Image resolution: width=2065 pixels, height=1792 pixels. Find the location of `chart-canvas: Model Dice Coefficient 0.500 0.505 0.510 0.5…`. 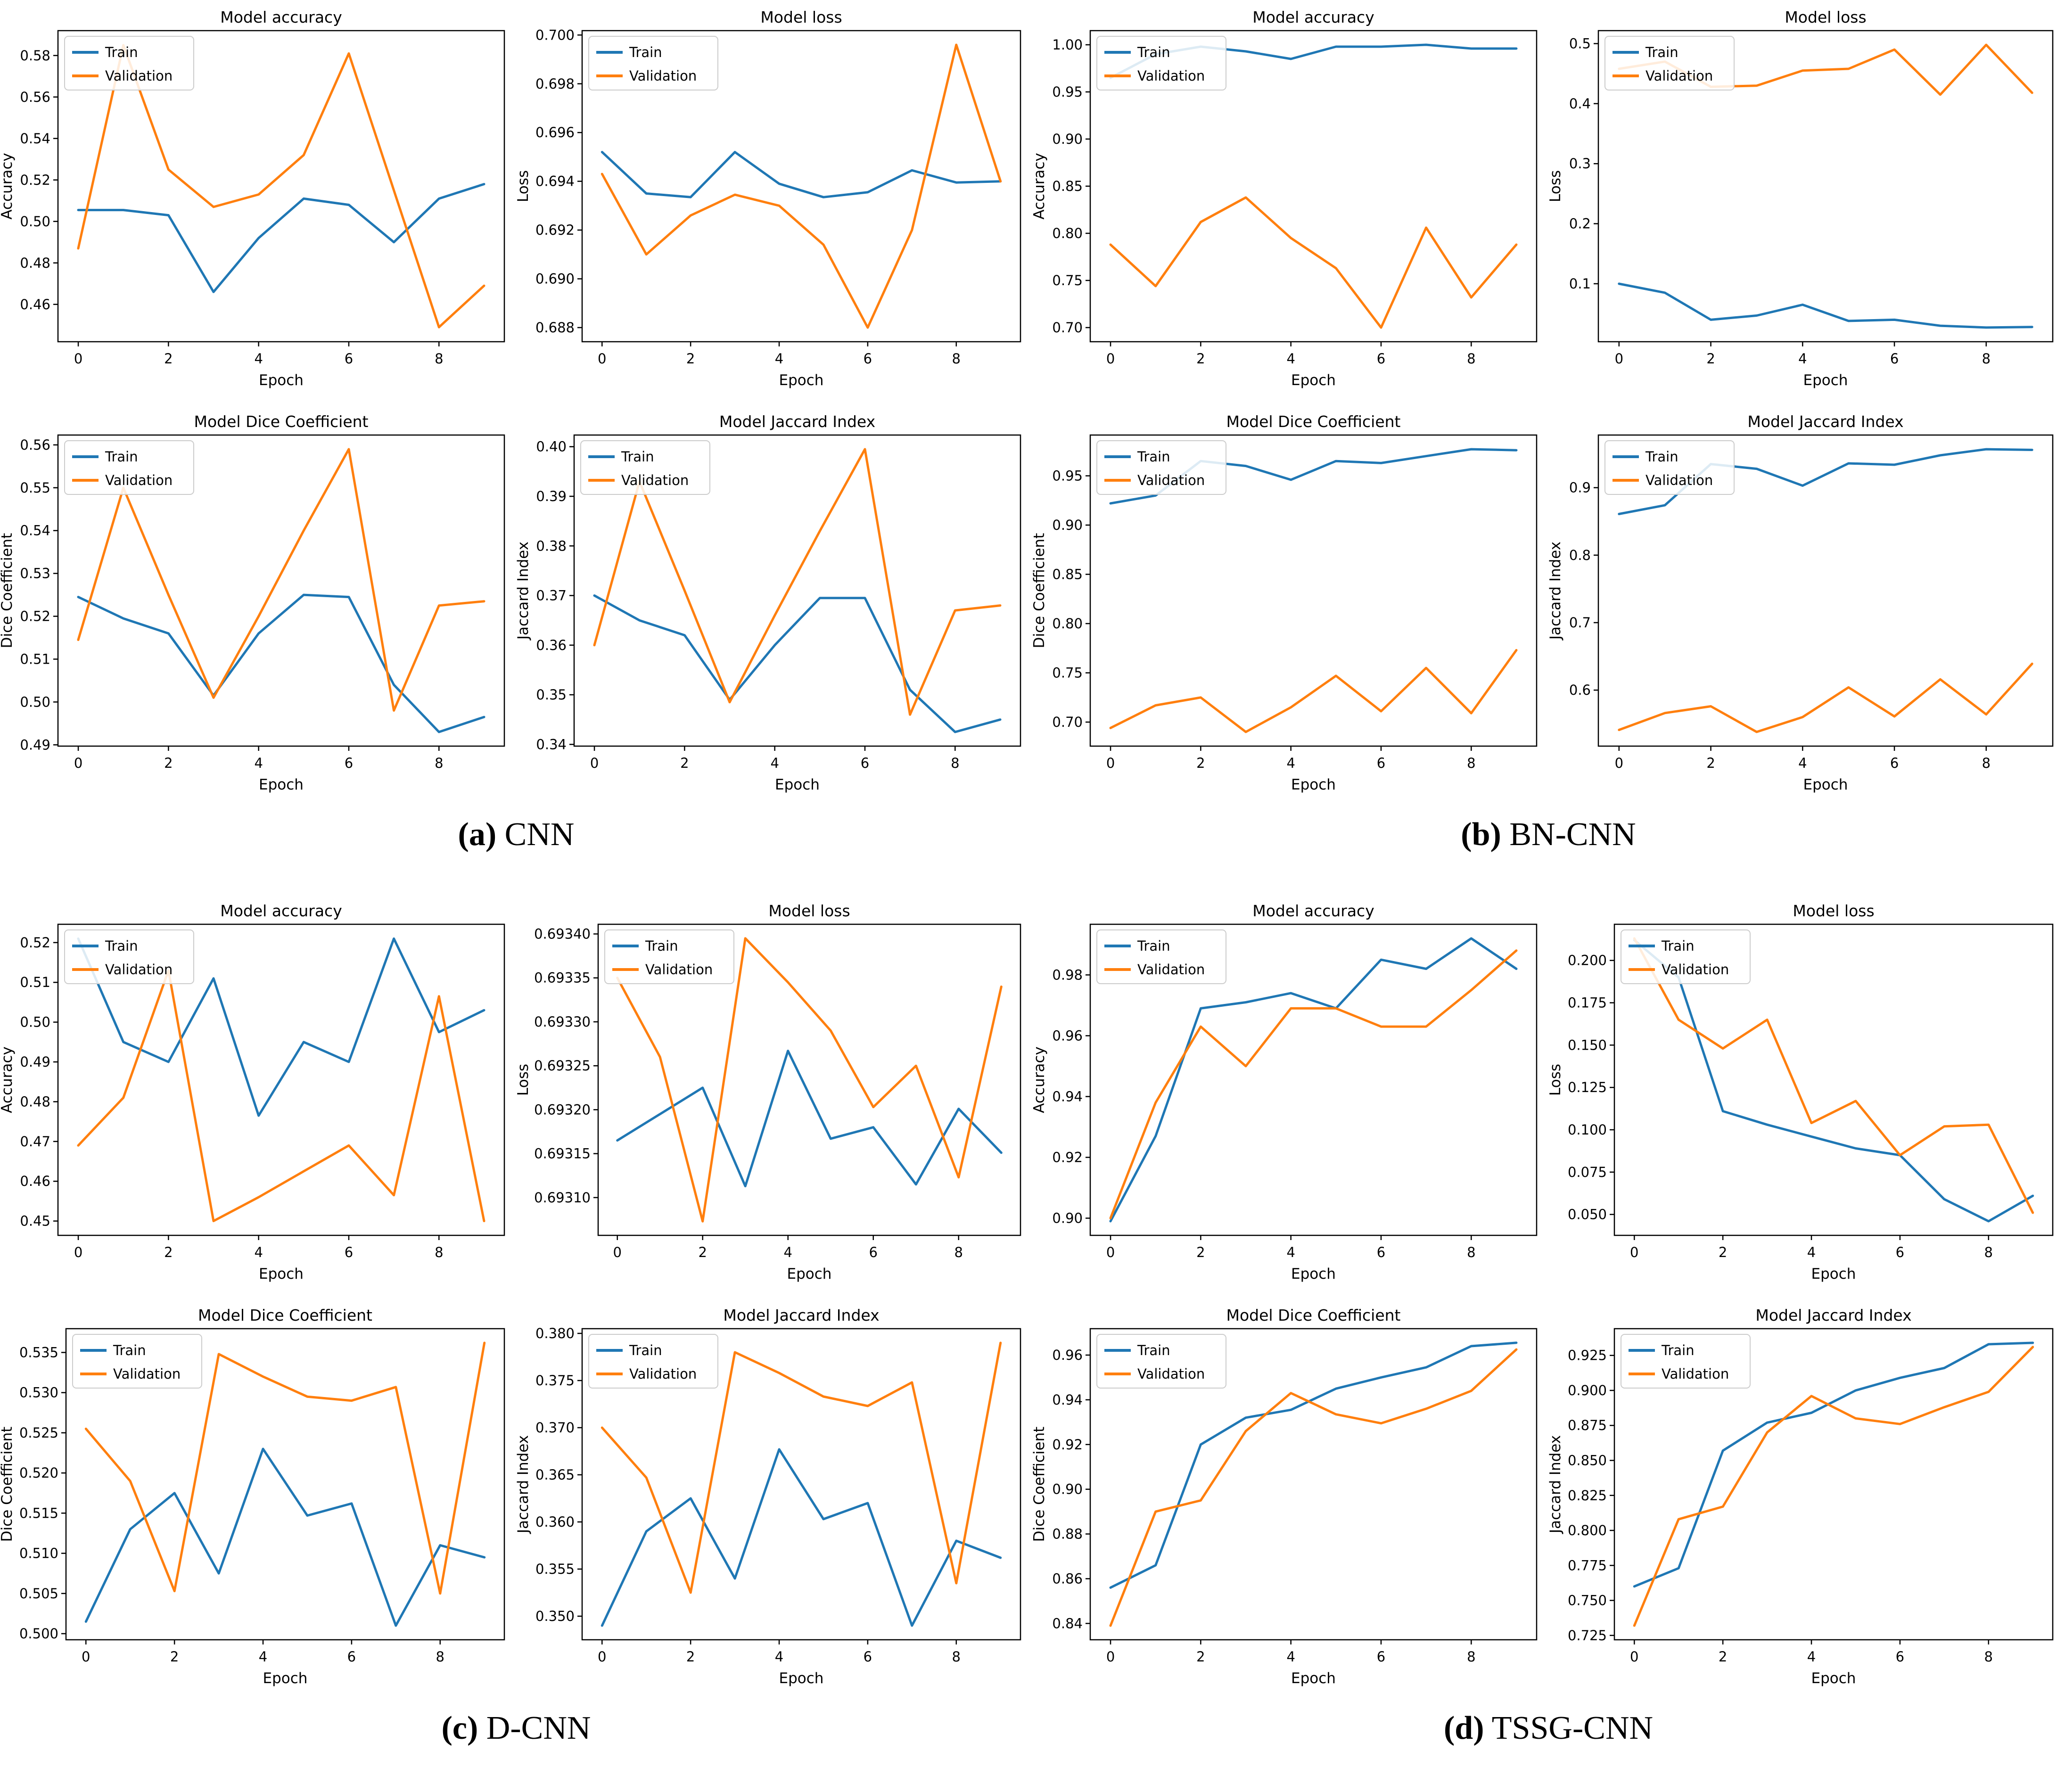

chart-canvas: Model Dice Coefficient 0.500 0.505 0.510 0.5… is located at coordinates (252, 1496).